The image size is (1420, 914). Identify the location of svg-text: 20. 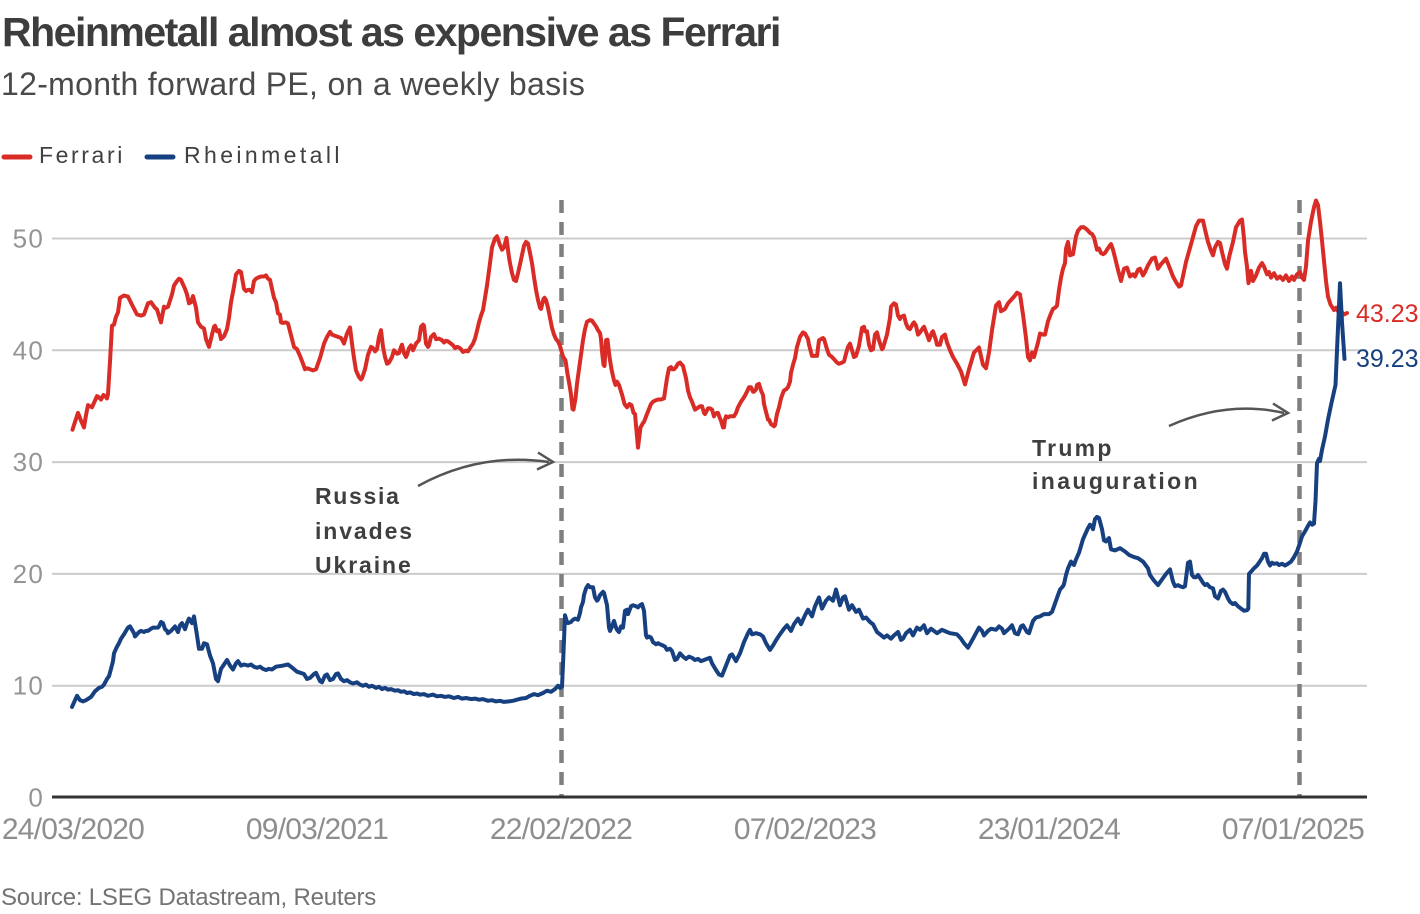
(28, 574).